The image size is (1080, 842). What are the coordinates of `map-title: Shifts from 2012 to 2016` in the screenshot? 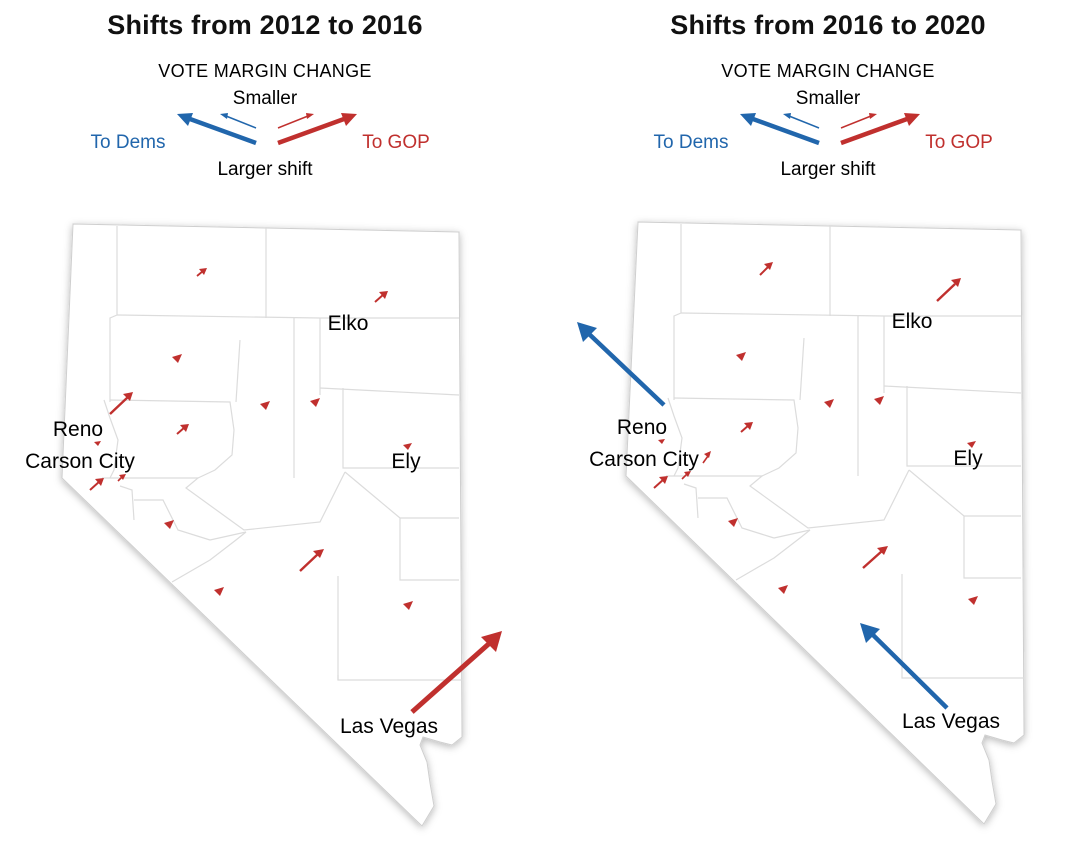 It's located at (265, 25).